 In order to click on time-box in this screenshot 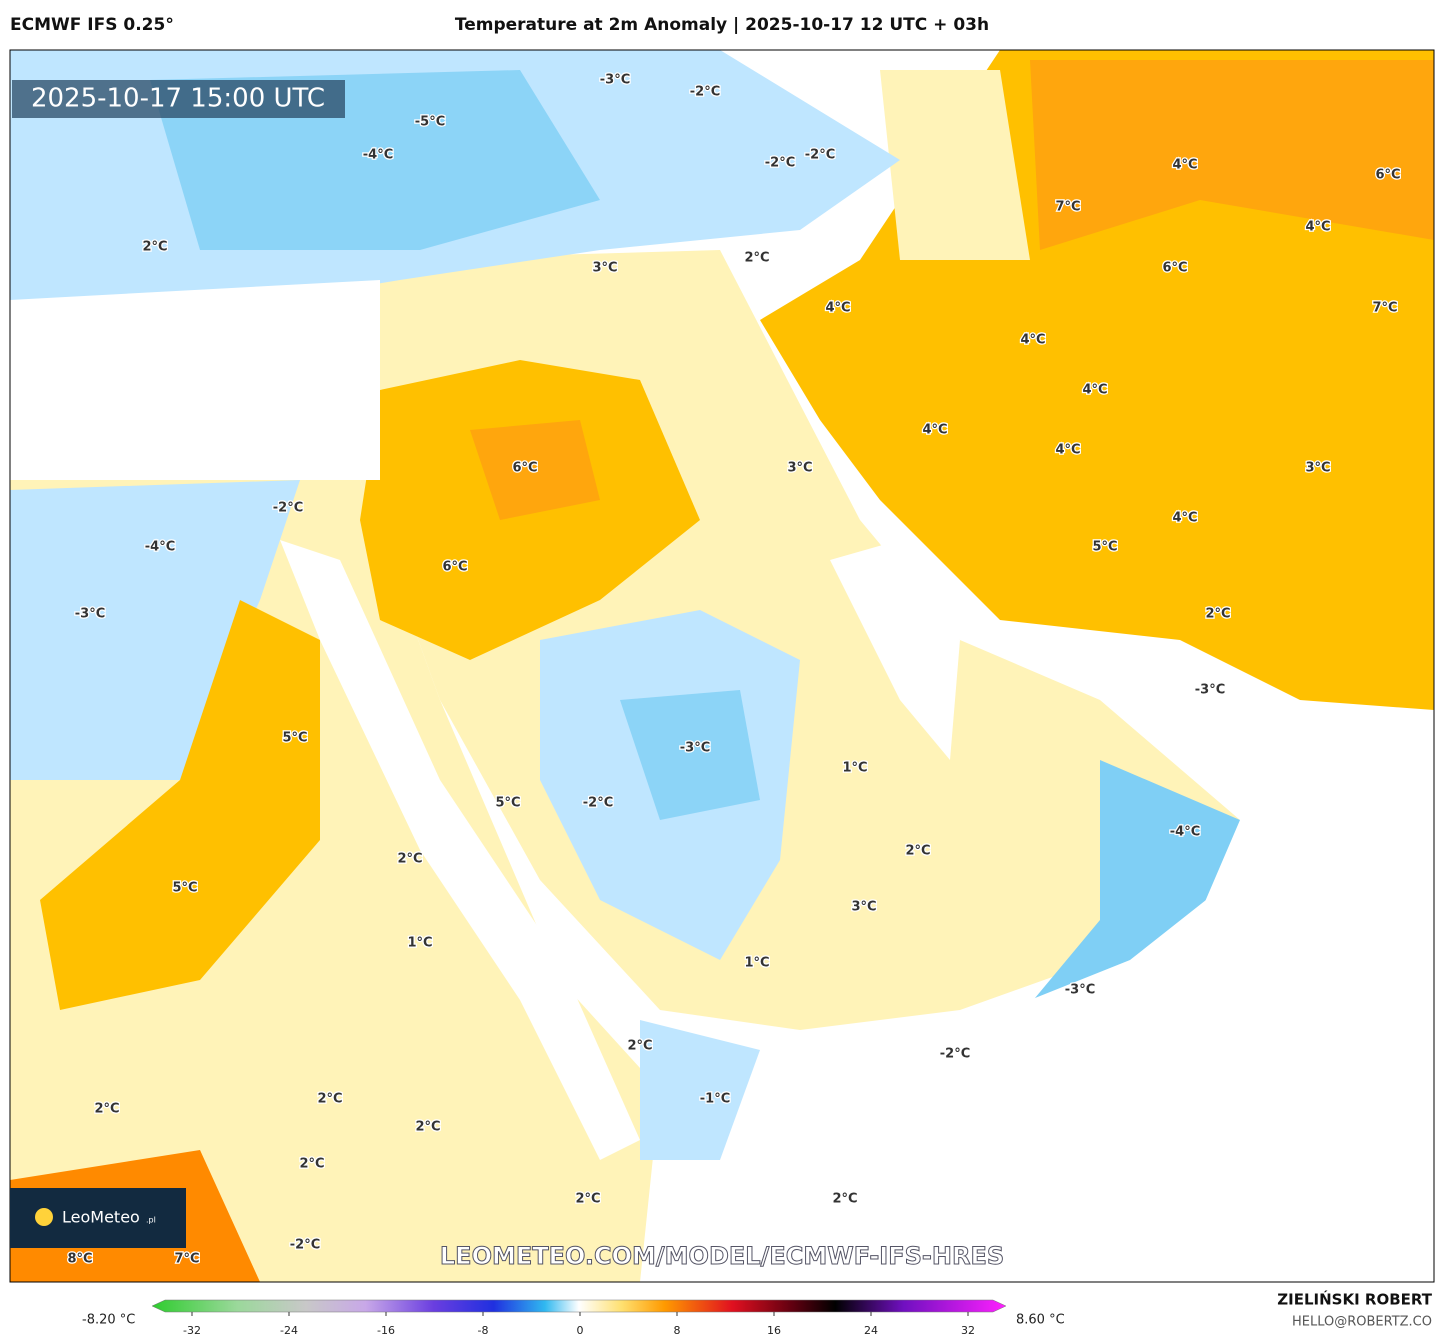, I will do `click(178, 99)`.